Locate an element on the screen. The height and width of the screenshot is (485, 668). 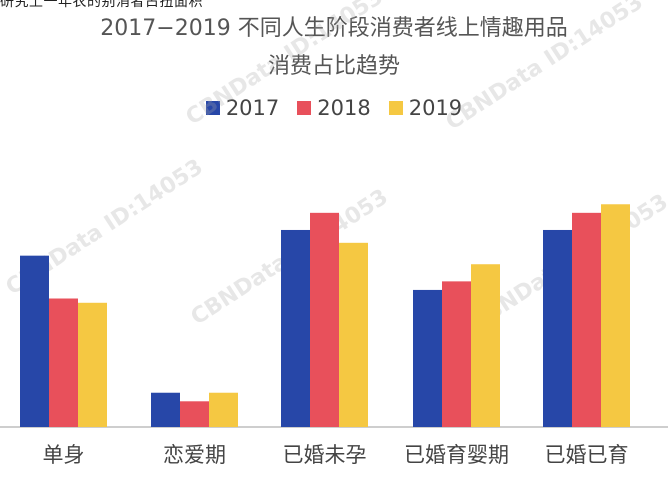
legend-swatch-2017 is located at coordinates (212, 108).